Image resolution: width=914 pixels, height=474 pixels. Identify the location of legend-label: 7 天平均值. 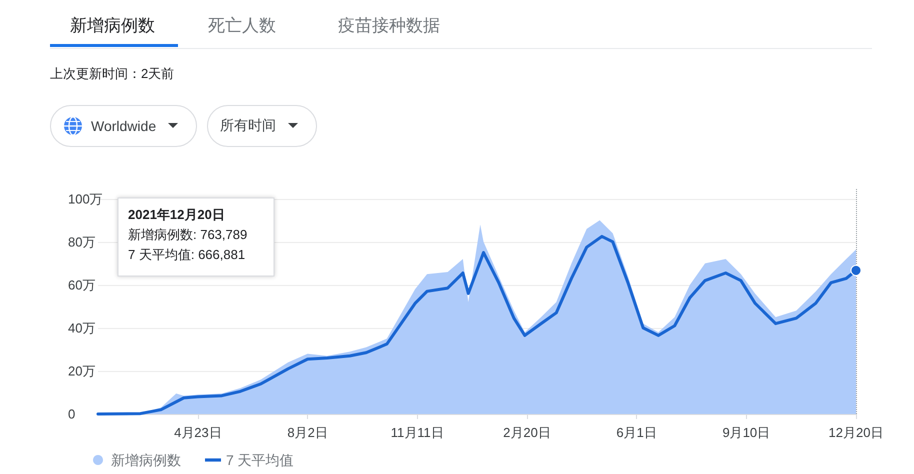
(260, 460).